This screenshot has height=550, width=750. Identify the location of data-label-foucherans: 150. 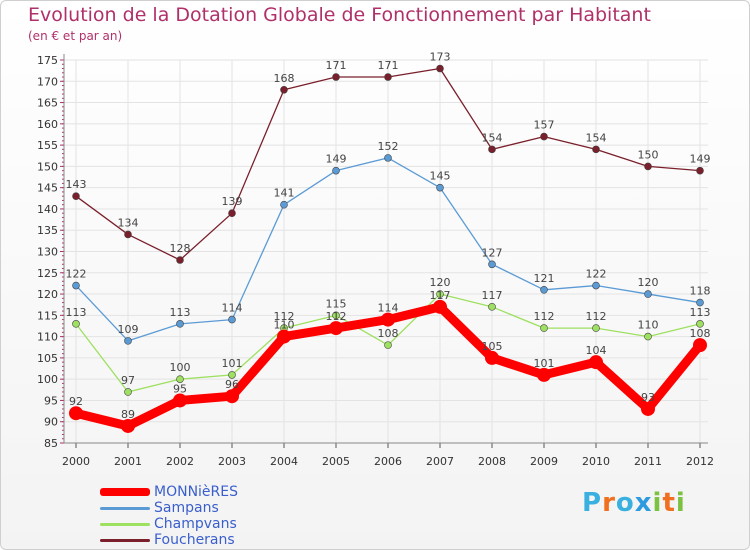
(648, 154).